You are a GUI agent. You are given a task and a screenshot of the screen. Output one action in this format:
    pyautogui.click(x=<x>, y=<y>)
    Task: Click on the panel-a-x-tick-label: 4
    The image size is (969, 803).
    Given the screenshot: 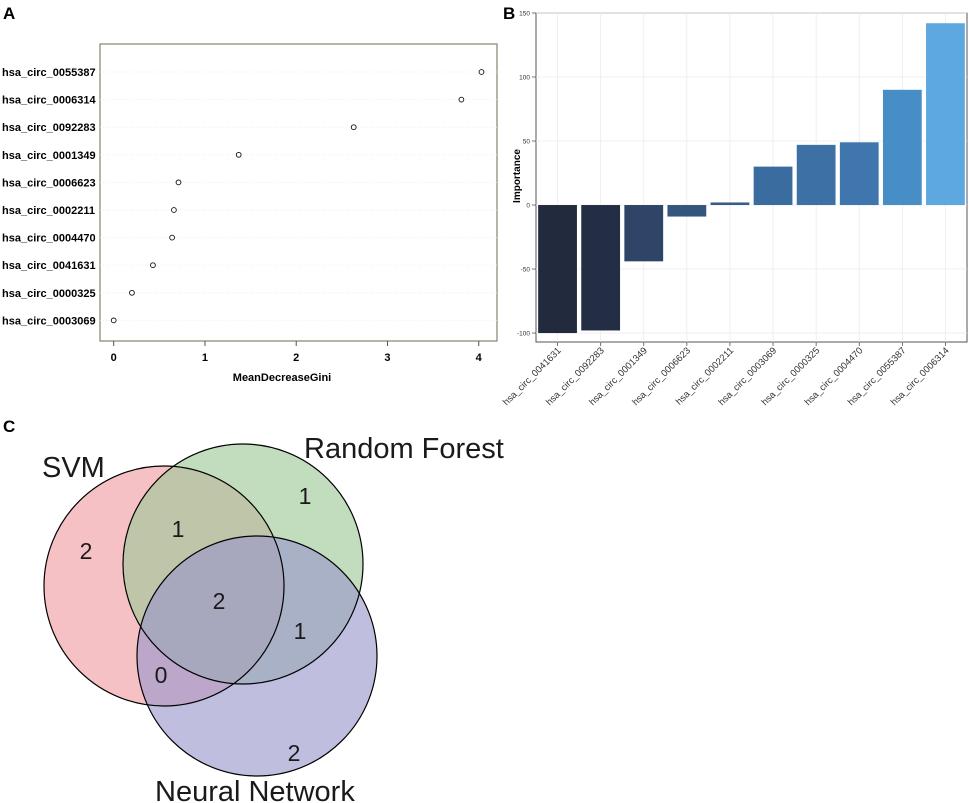 What is the action you would take?
    pyautogui.click(x=479, y=358)
    